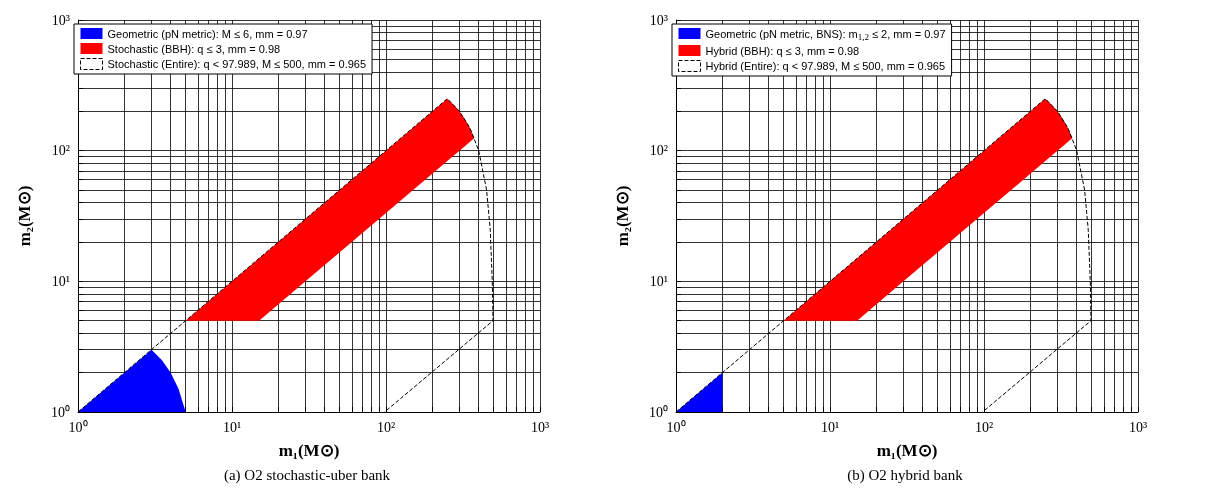 The width and height of the screenshot is (1212, 489). Describe the element at coordinates (237, 64) in the screenshot. I see `legend-label: Stochastic (Entire): q < 97.989, M ≤ 500, mm = 0.965` at that location.